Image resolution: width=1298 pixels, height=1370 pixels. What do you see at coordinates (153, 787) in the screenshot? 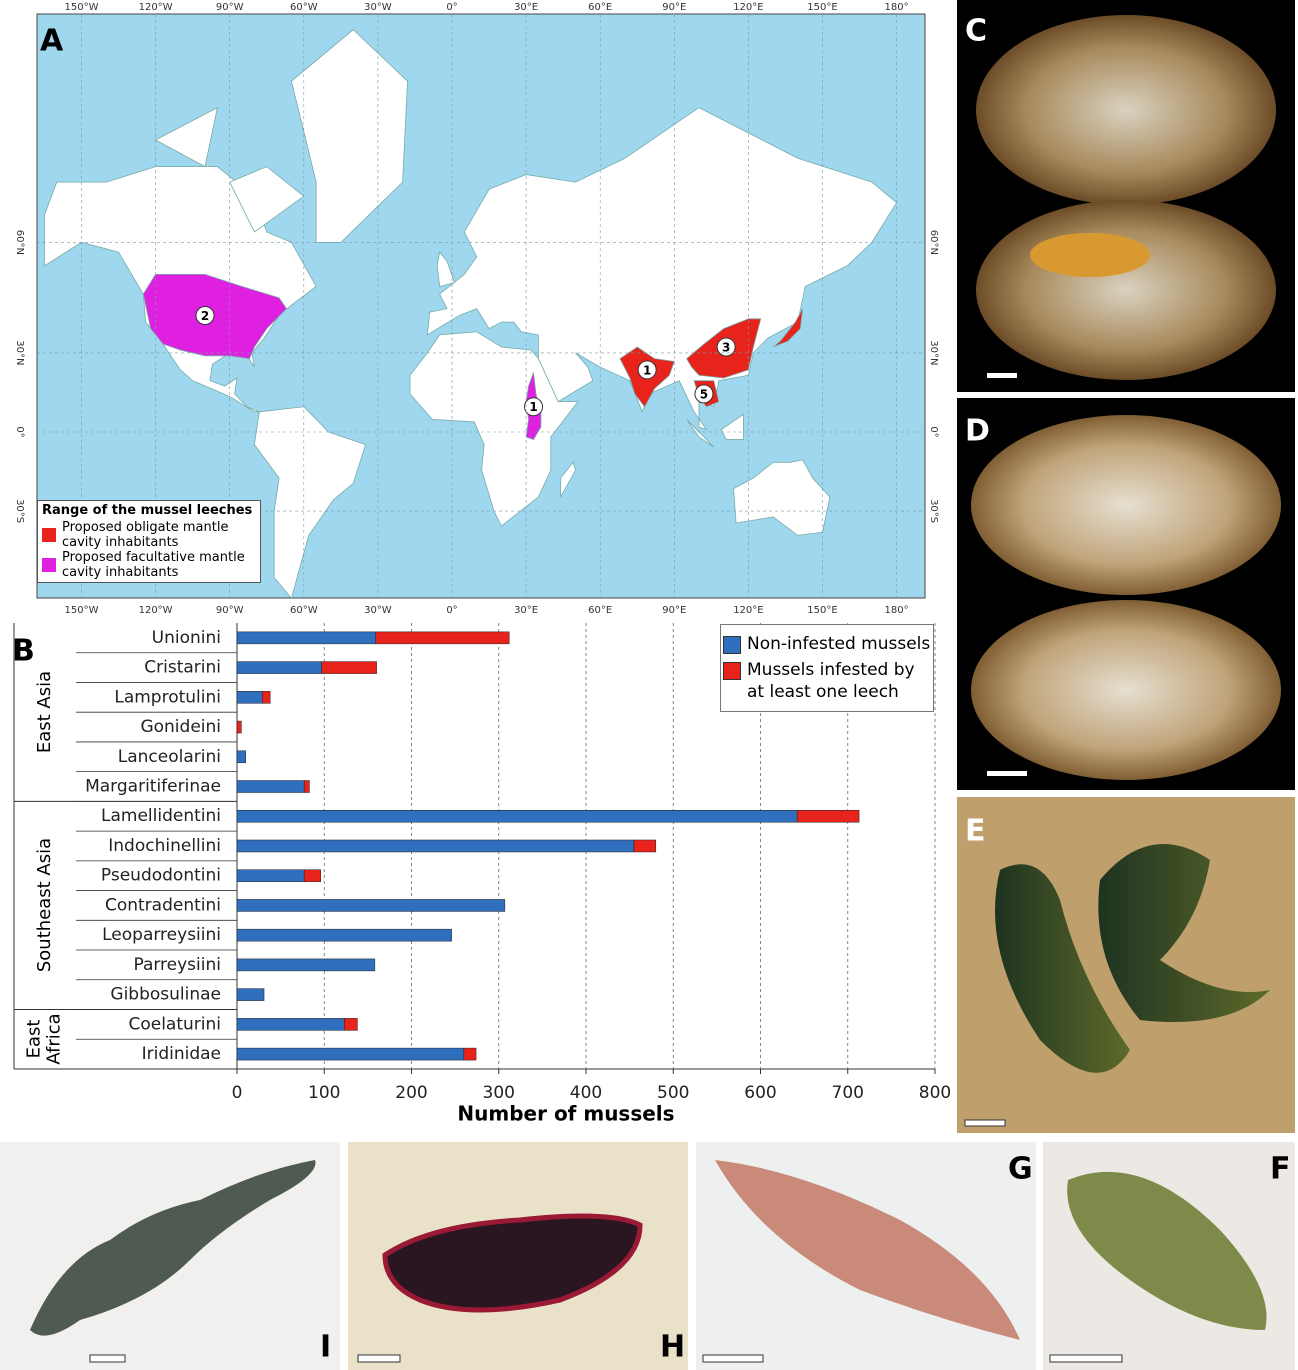
I see `y-tick-label: Margaritiferinae` at bounding box center [153, 787].